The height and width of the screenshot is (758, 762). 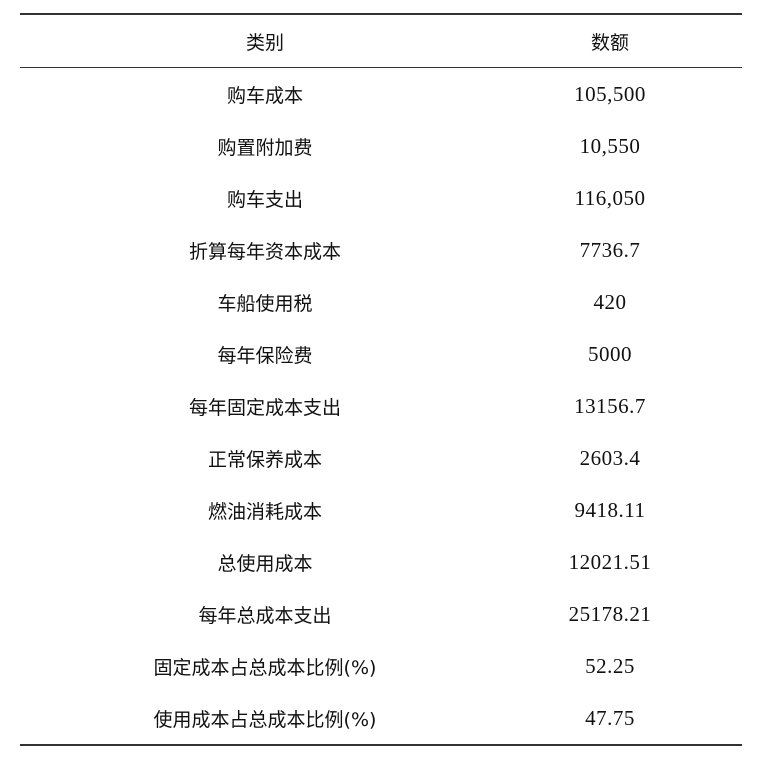 What do you see at coordinates (381, 614) in the screenshot?
I see `table-row: 每年总成本支出 25178.21` at bounding box center [381, 614].